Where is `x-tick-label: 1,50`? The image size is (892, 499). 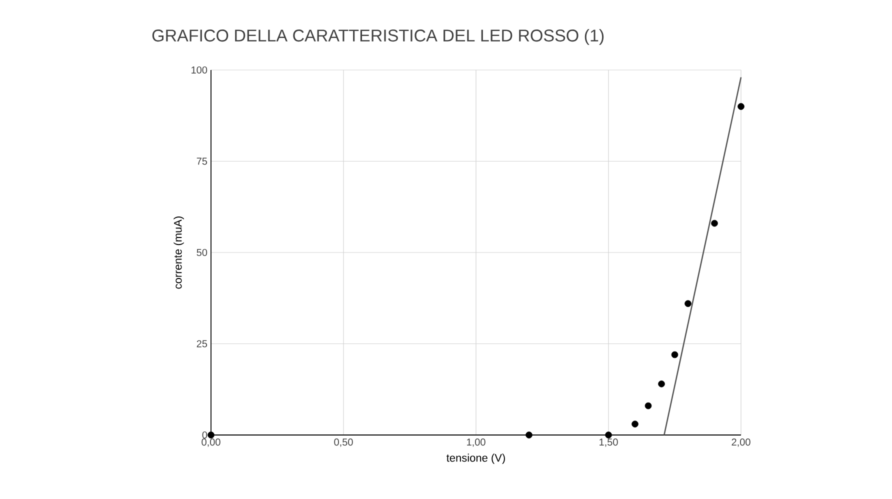 x-tick-label: 1,50 is located at coordinates (609, 442).